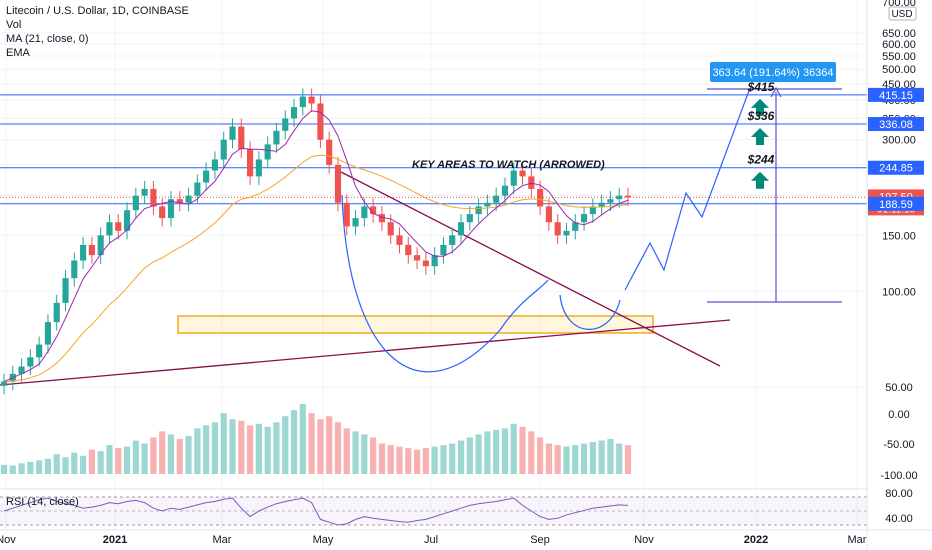 The height and width of the screenshot is (550, 932). I want to click on key-level-label: $244, so click(761, 160).